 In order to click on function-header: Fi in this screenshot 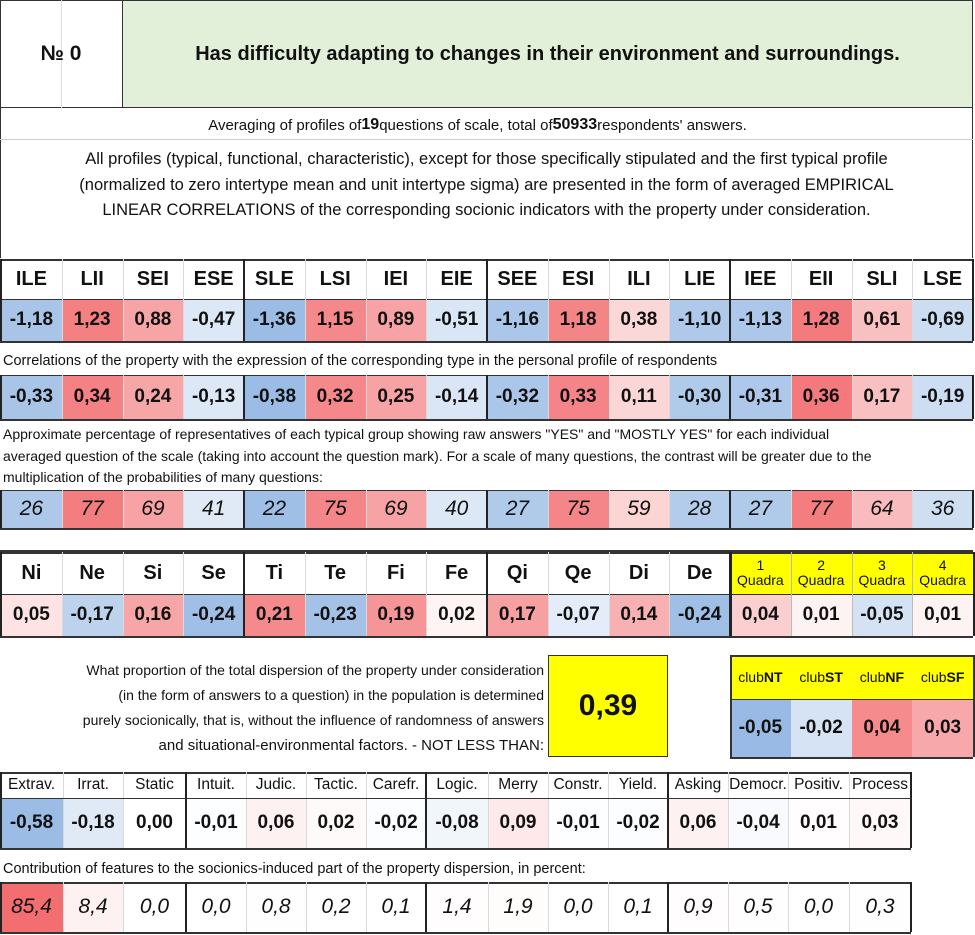, I will do `click(395, 572)`.